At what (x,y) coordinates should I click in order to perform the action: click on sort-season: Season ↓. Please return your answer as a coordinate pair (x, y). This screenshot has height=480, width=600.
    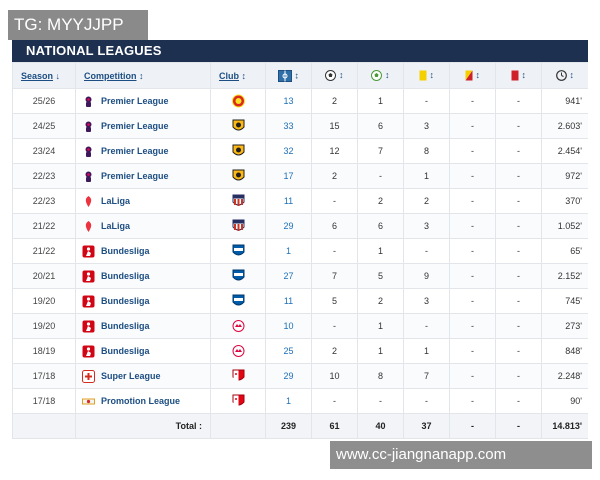
    Looking at the image, I should click on (44, 75).